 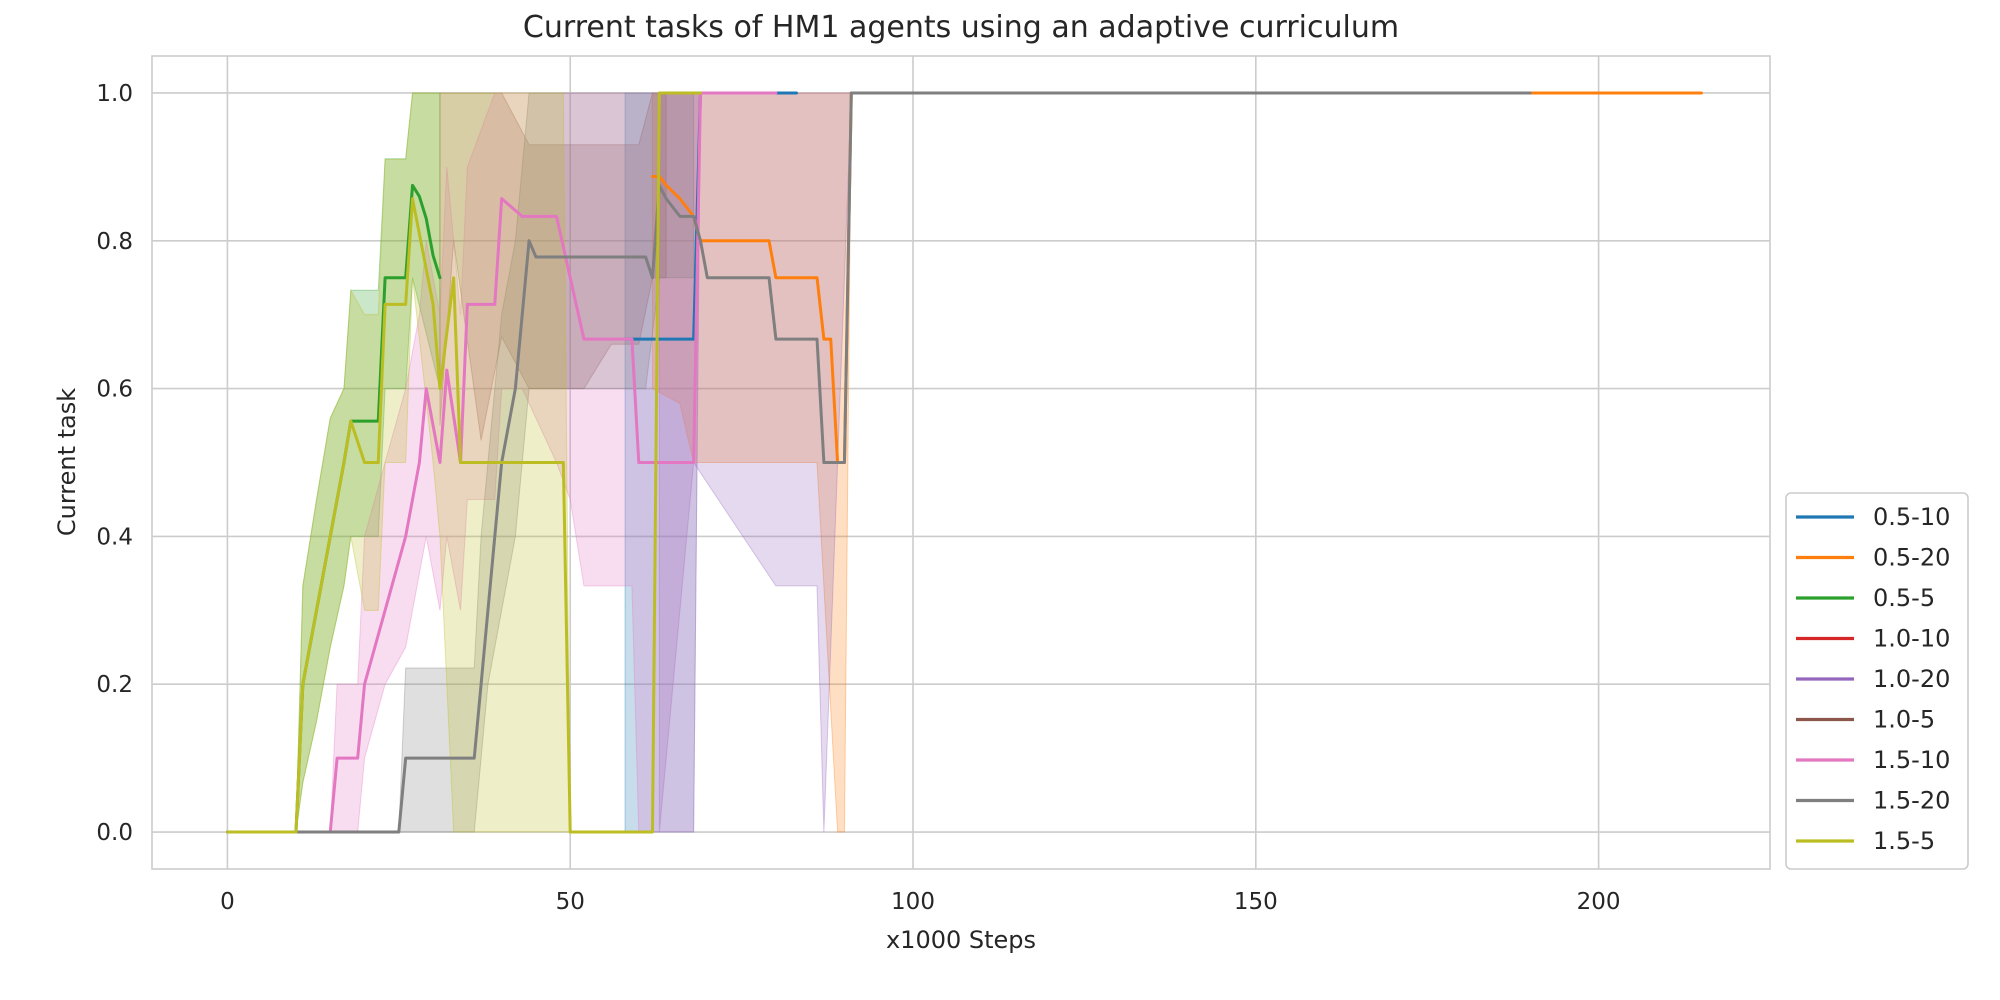 I want to click on x-tick-label: 150, so click(x=1256, y=902).